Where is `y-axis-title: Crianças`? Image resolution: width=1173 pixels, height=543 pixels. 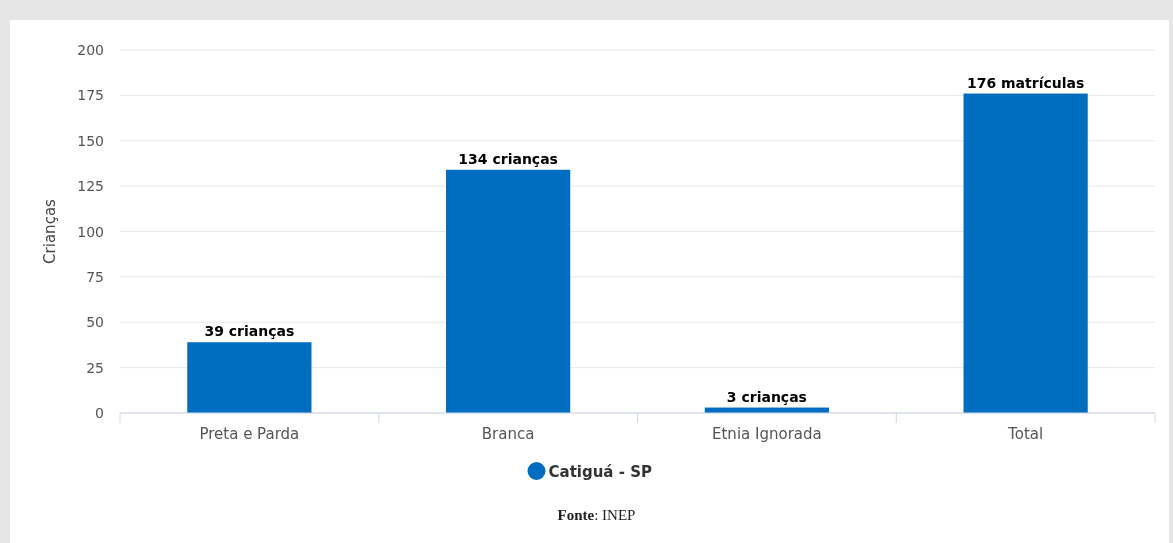
y-axis-title: Crianças is located at coordinates (50, 231).